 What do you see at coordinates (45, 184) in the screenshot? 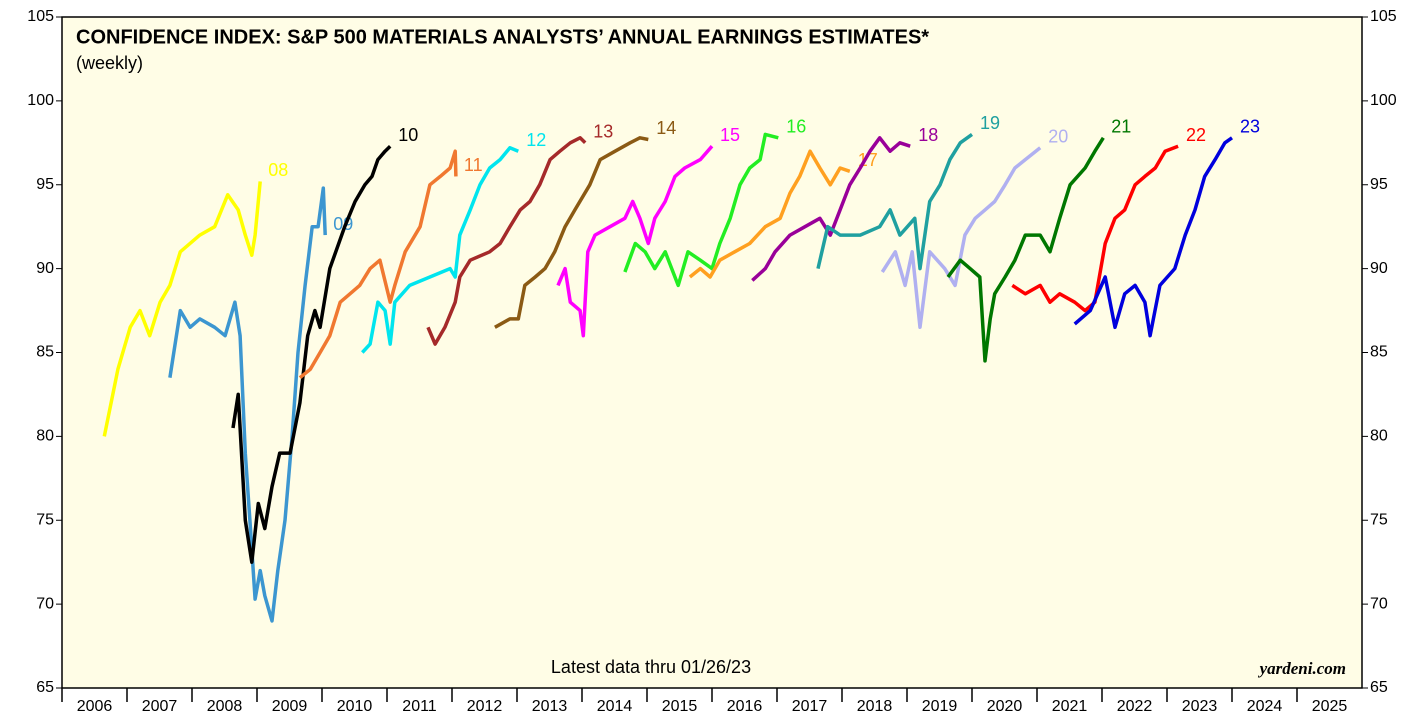
I see `y-tick-label: 95` at bounding box center [45, 184].